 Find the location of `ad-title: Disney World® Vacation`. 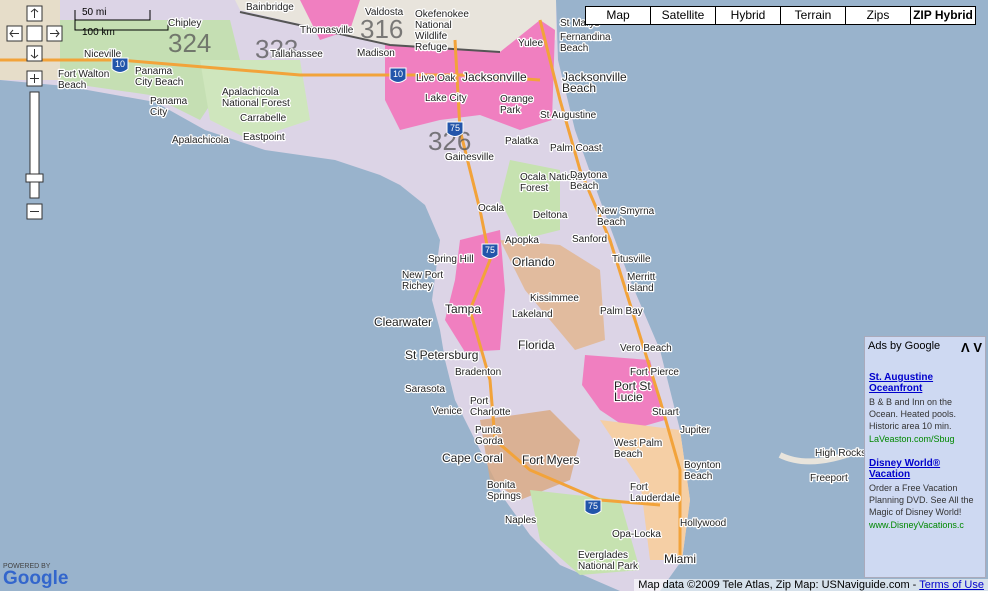

ad-title: Disney World® Vacation is located at coordinates (905, 469).